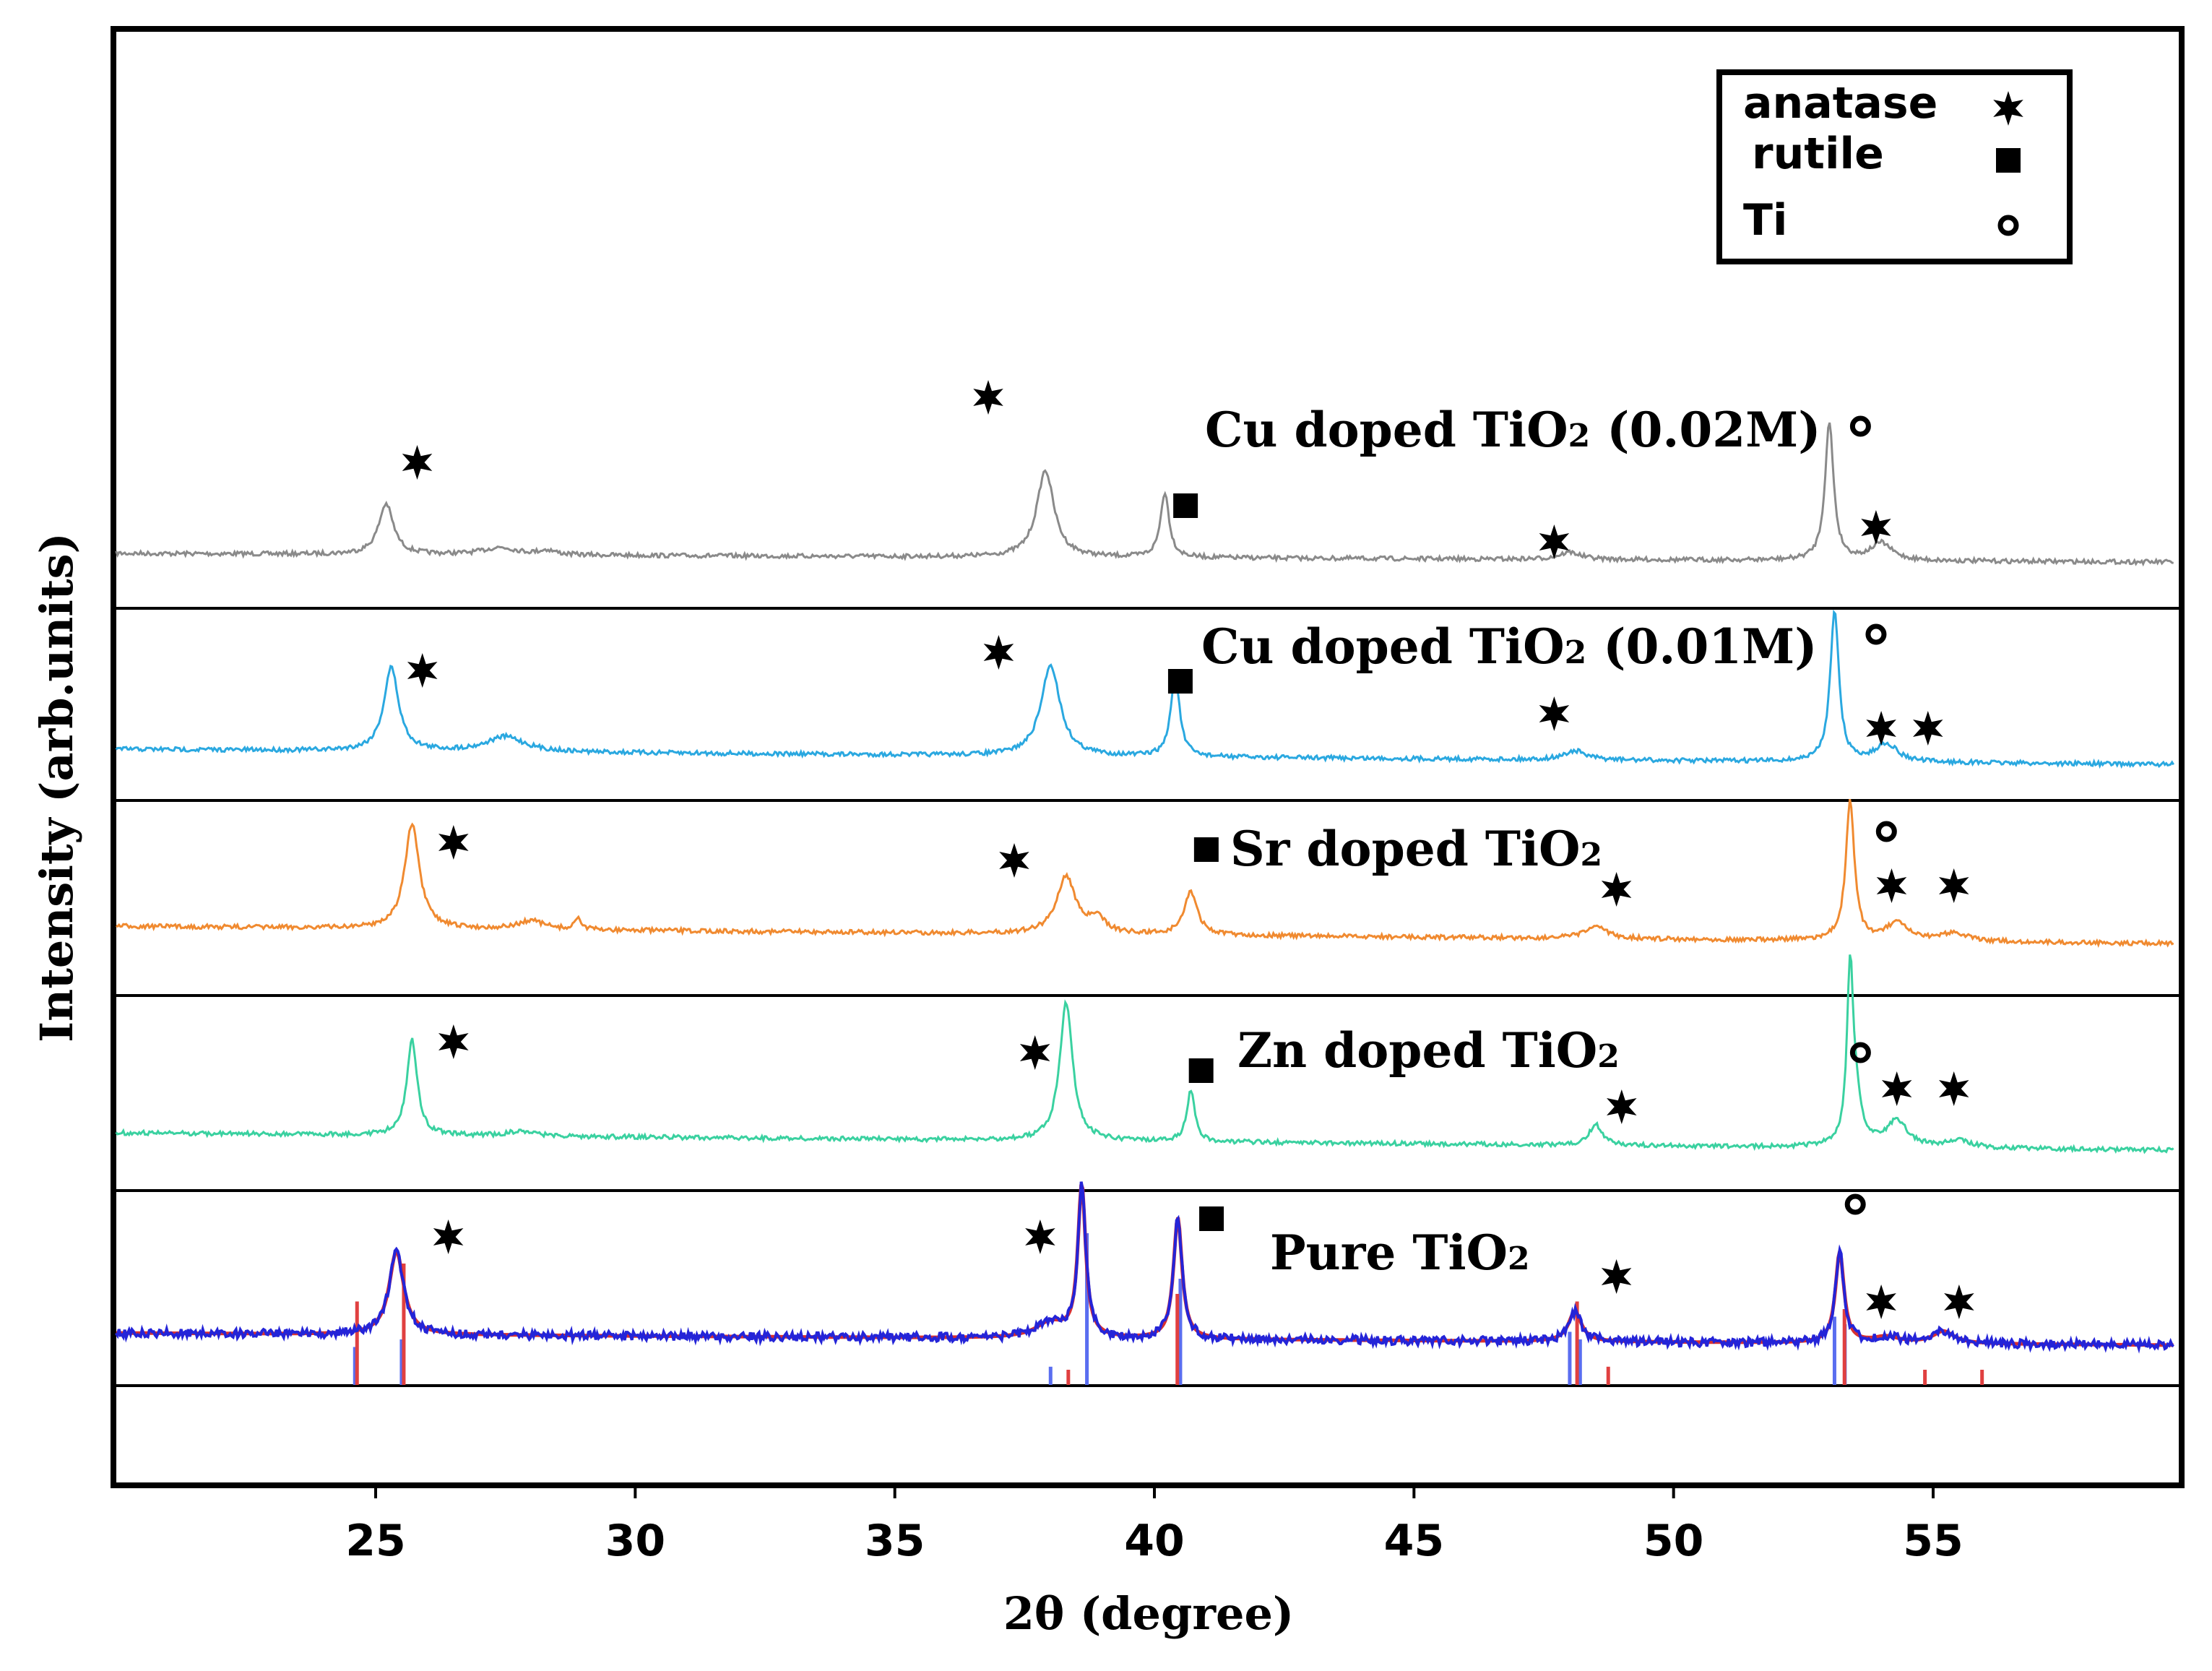 The image size is (2212, 1671). I want to click on legend-label-anatase: anatase, so click(1840, 103).